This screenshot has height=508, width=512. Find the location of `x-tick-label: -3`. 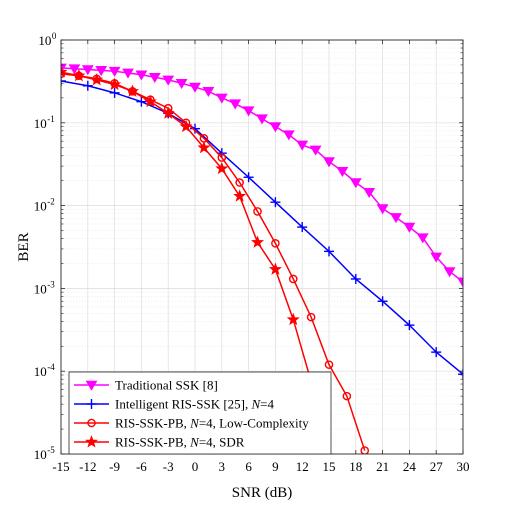

x-tick-label: -3 is located at coordinates (168, 466).